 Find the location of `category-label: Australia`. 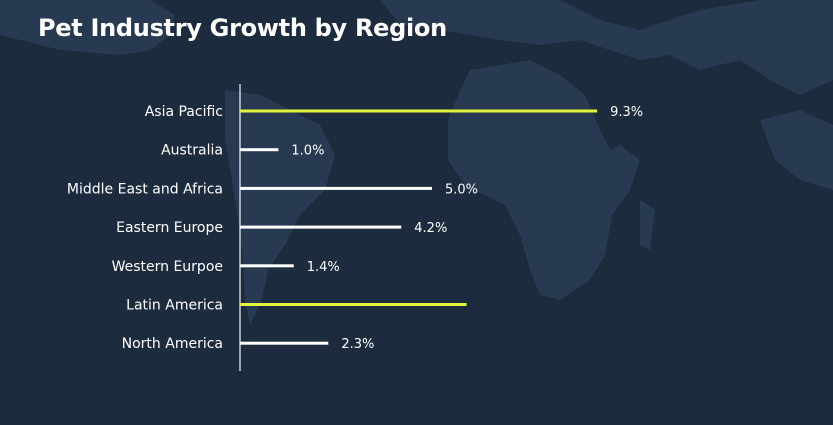

category-label: Australia is located at coordinates (192, 151).